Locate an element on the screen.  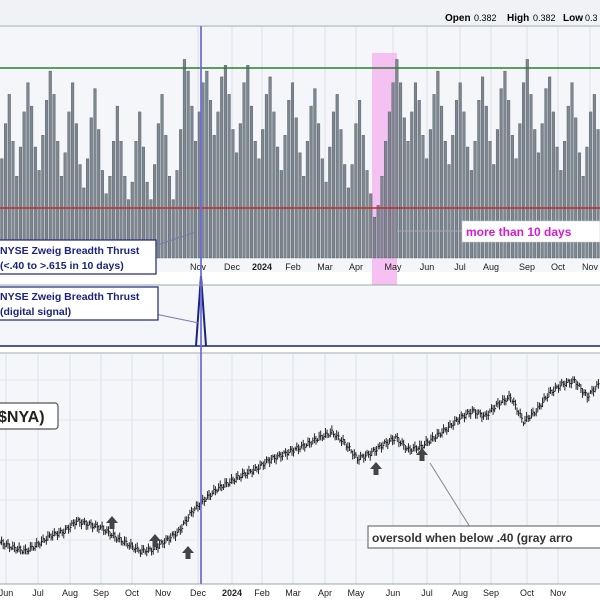
up-arrow-icon is located at coordinates (112, 522).